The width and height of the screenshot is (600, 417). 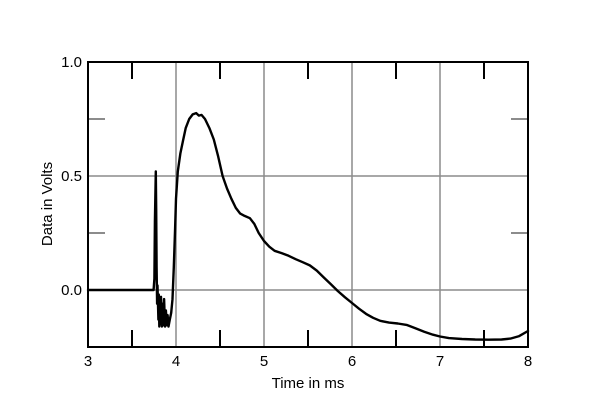 What do you see at coordinates (71, 290) in the screenshot?
I see `y-tick-label: 0.0` at bounding box center [71, 290].